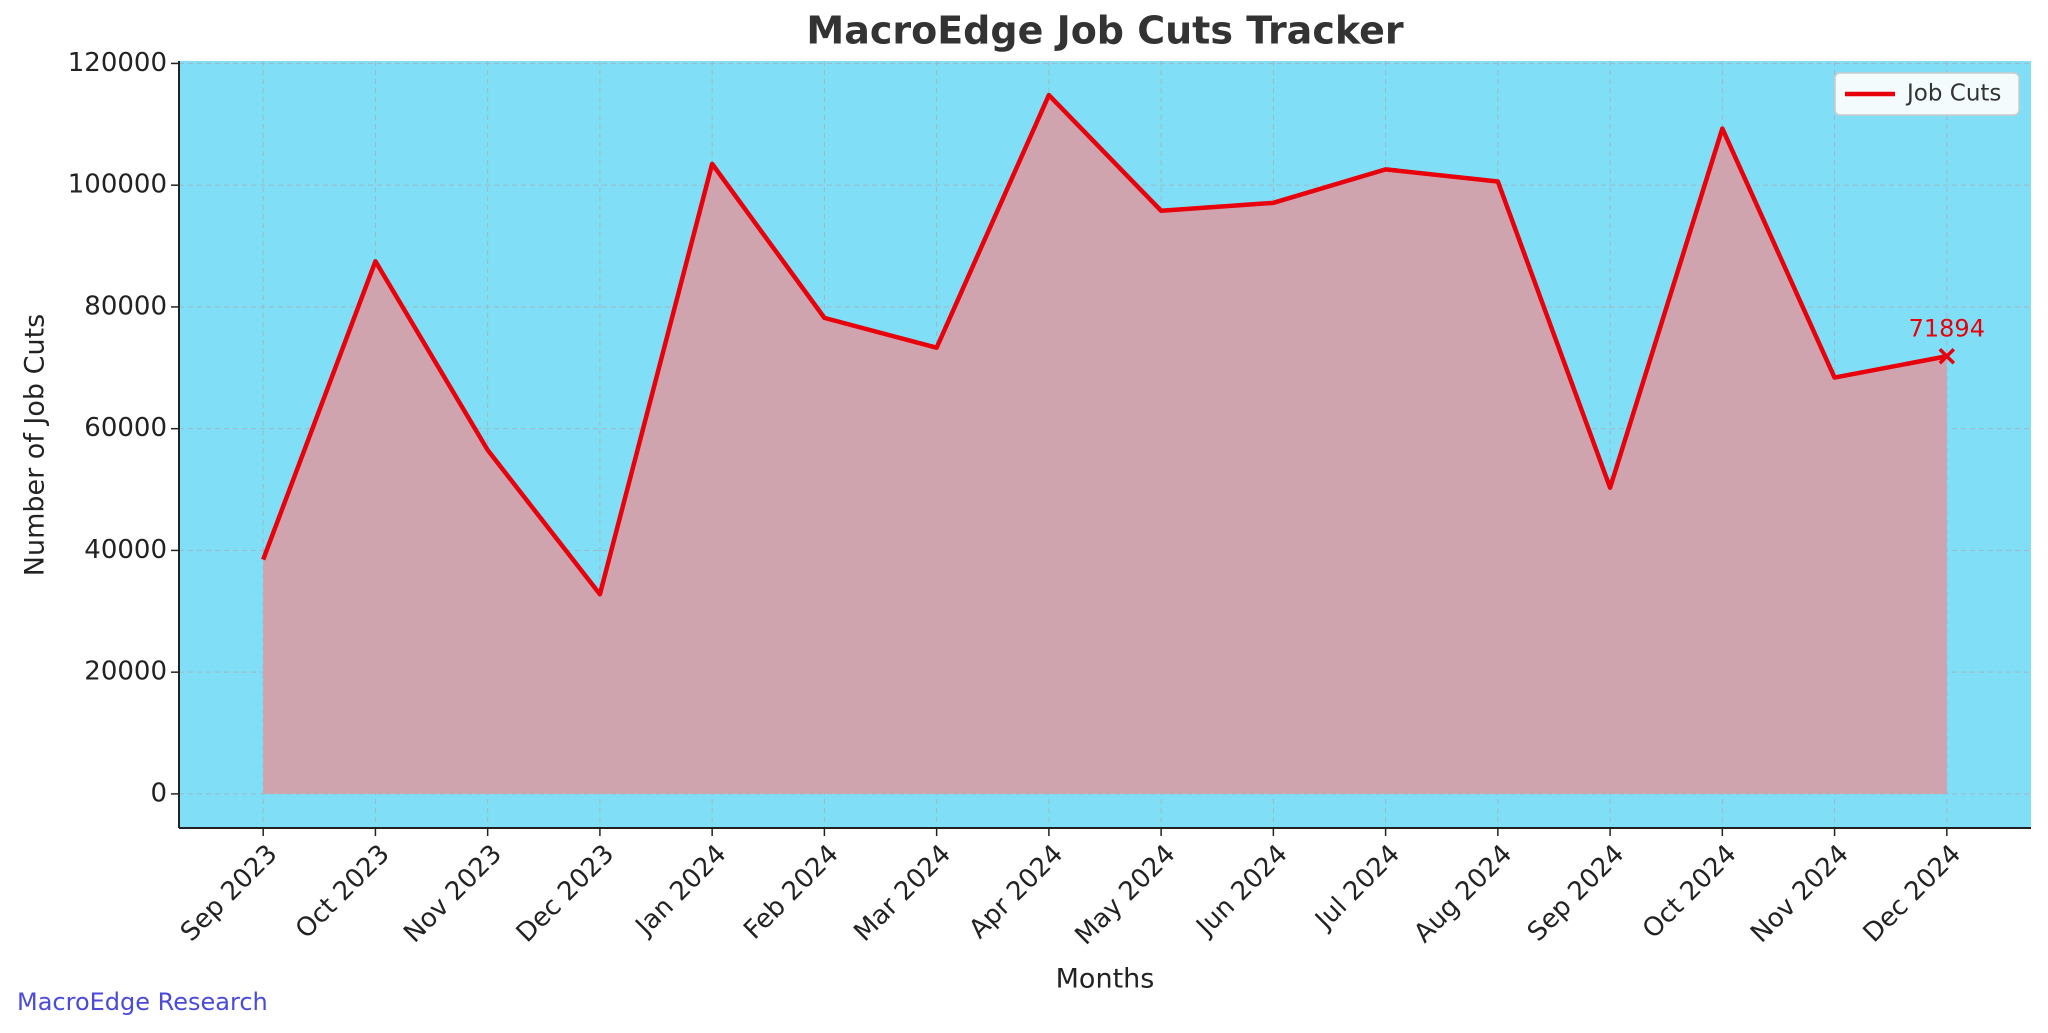  I want to click on legend: Job Cuts, so click(1927, 94).